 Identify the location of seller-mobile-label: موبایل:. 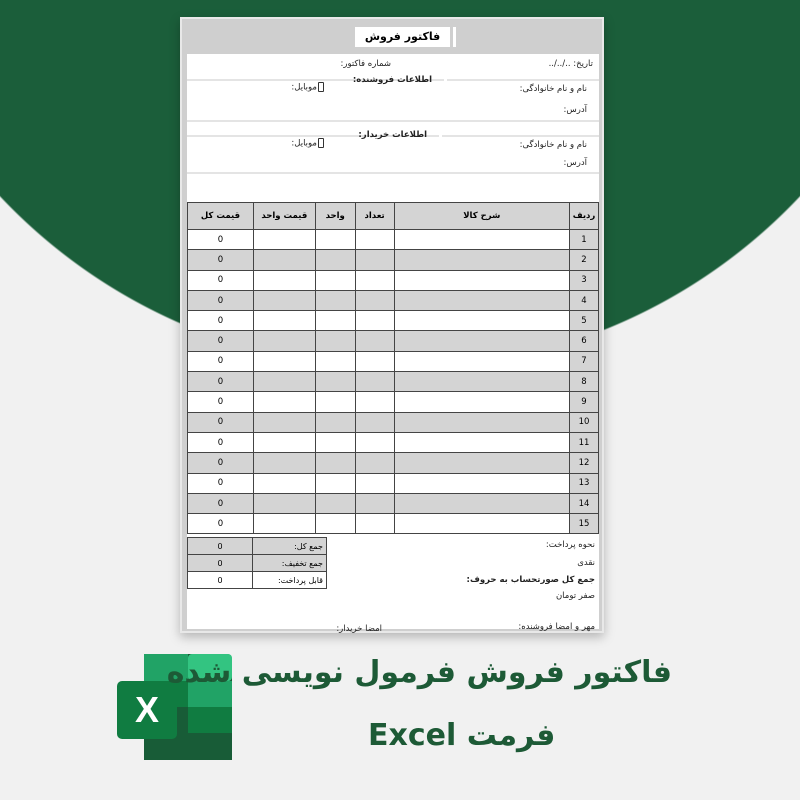
(304, 87).